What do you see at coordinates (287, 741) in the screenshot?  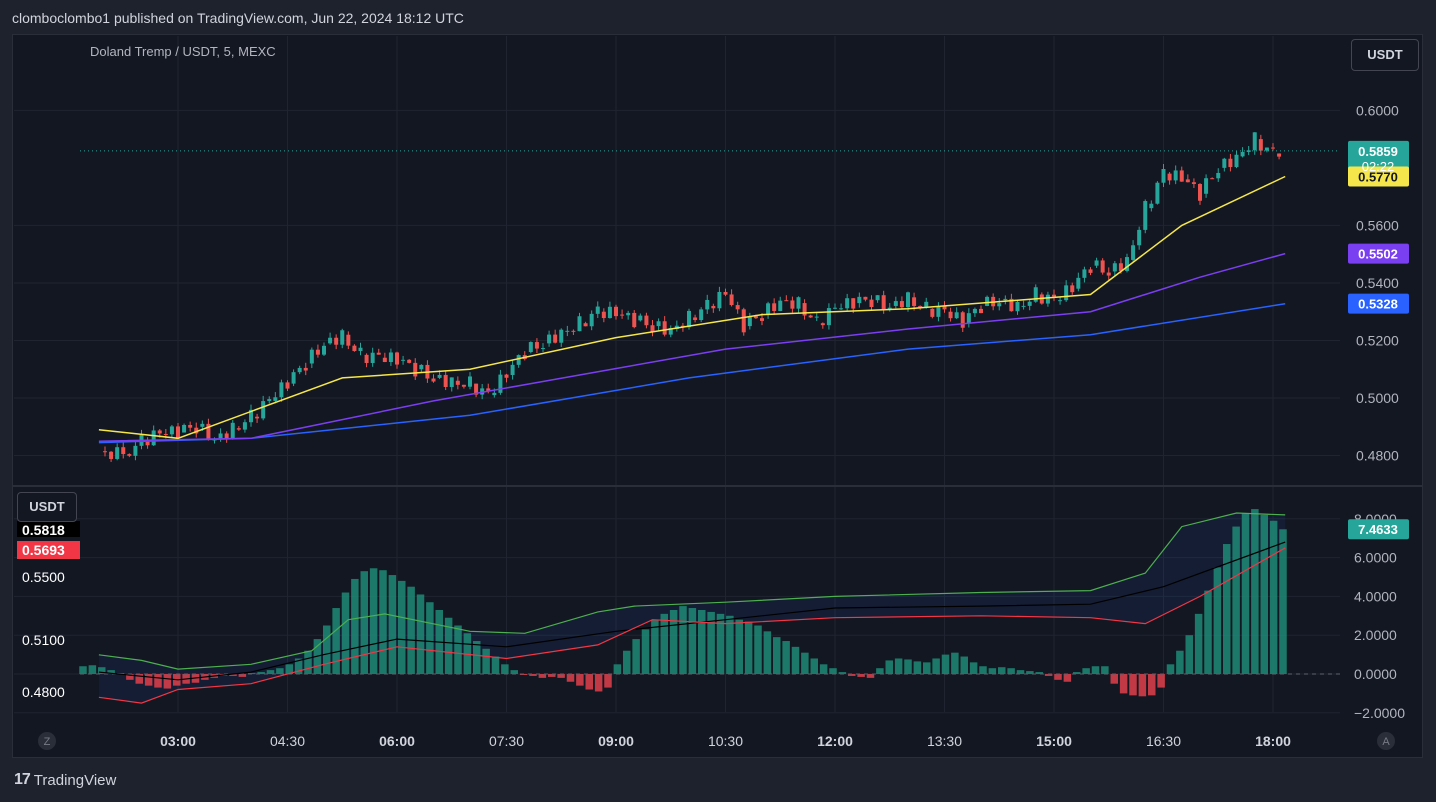 I see `x-tick-label: 04:30` at bounding box center [287, 741].